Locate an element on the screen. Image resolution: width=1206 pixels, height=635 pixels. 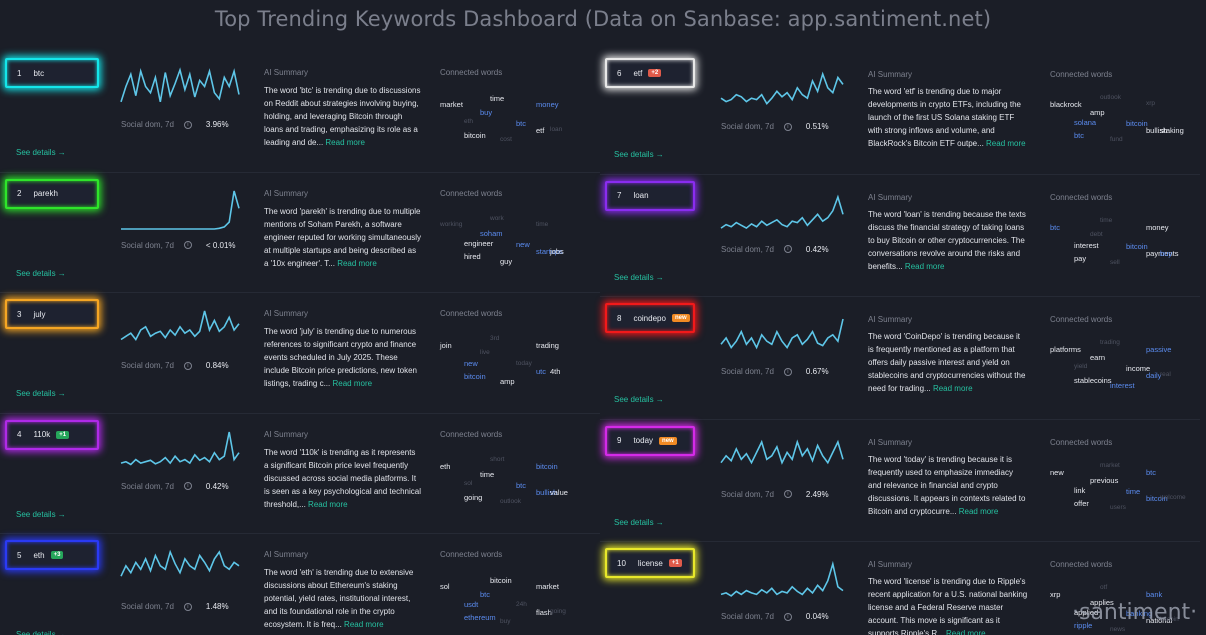
connected-word: utc is located at coordinates (541, 371).